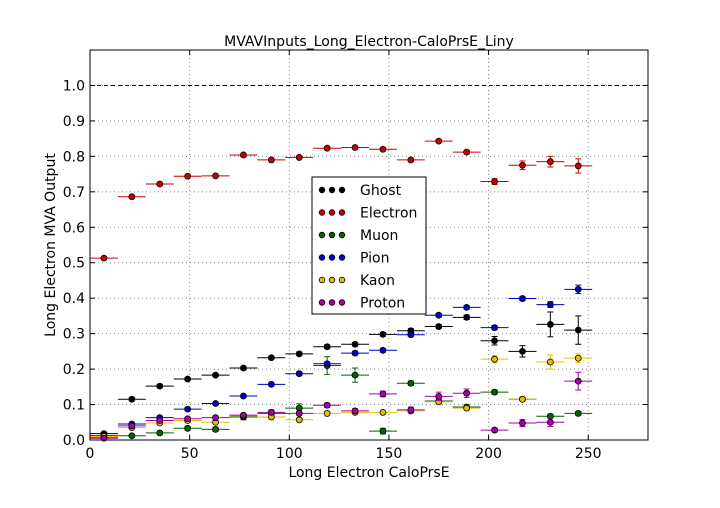 The image size is (720, 508). I want to click on y-tick-label: 1.0, so click(74, 86).